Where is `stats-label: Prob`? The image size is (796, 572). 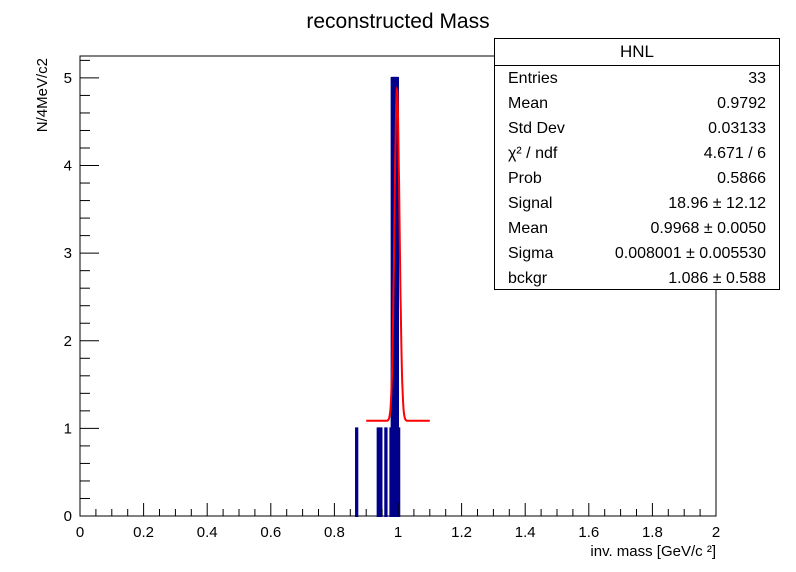 stats-label: Prob is located at coordinates (525, 178).